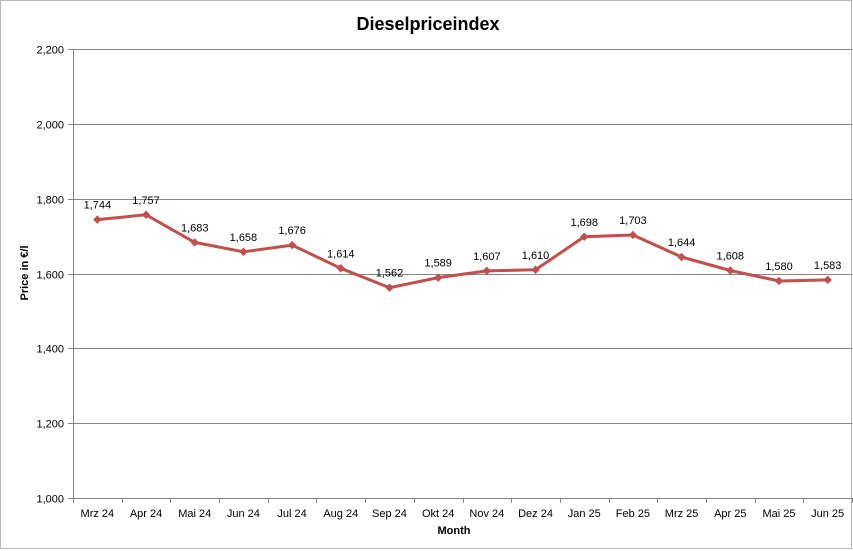 The height and width of the screenshot is (551, 853). Describe the element at coordinates (487, 257) in the screenshot. I see `data-label: 1,607` at that location.